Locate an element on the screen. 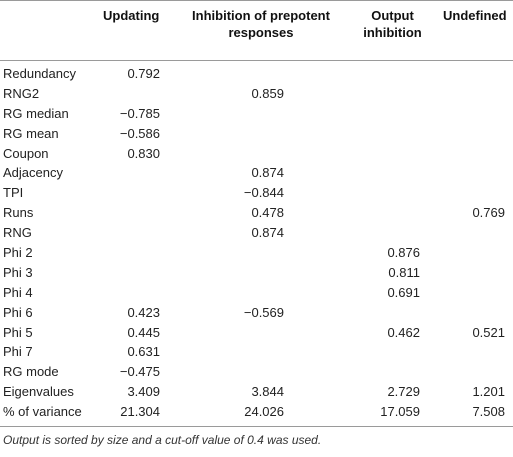  row-label: Phi 2 is located at coordinates (18, 253).